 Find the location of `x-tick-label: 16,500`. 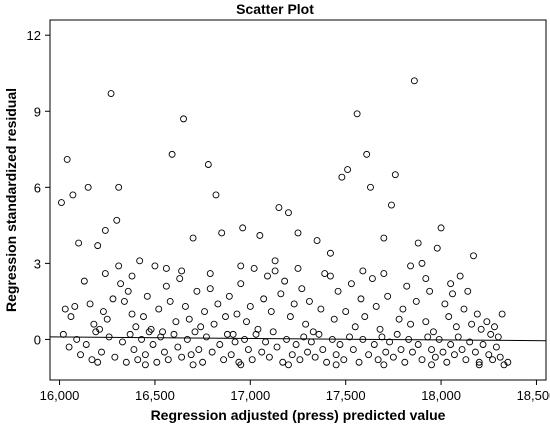

x-tick-label: 16,500 is located at coordinates (155, 395).